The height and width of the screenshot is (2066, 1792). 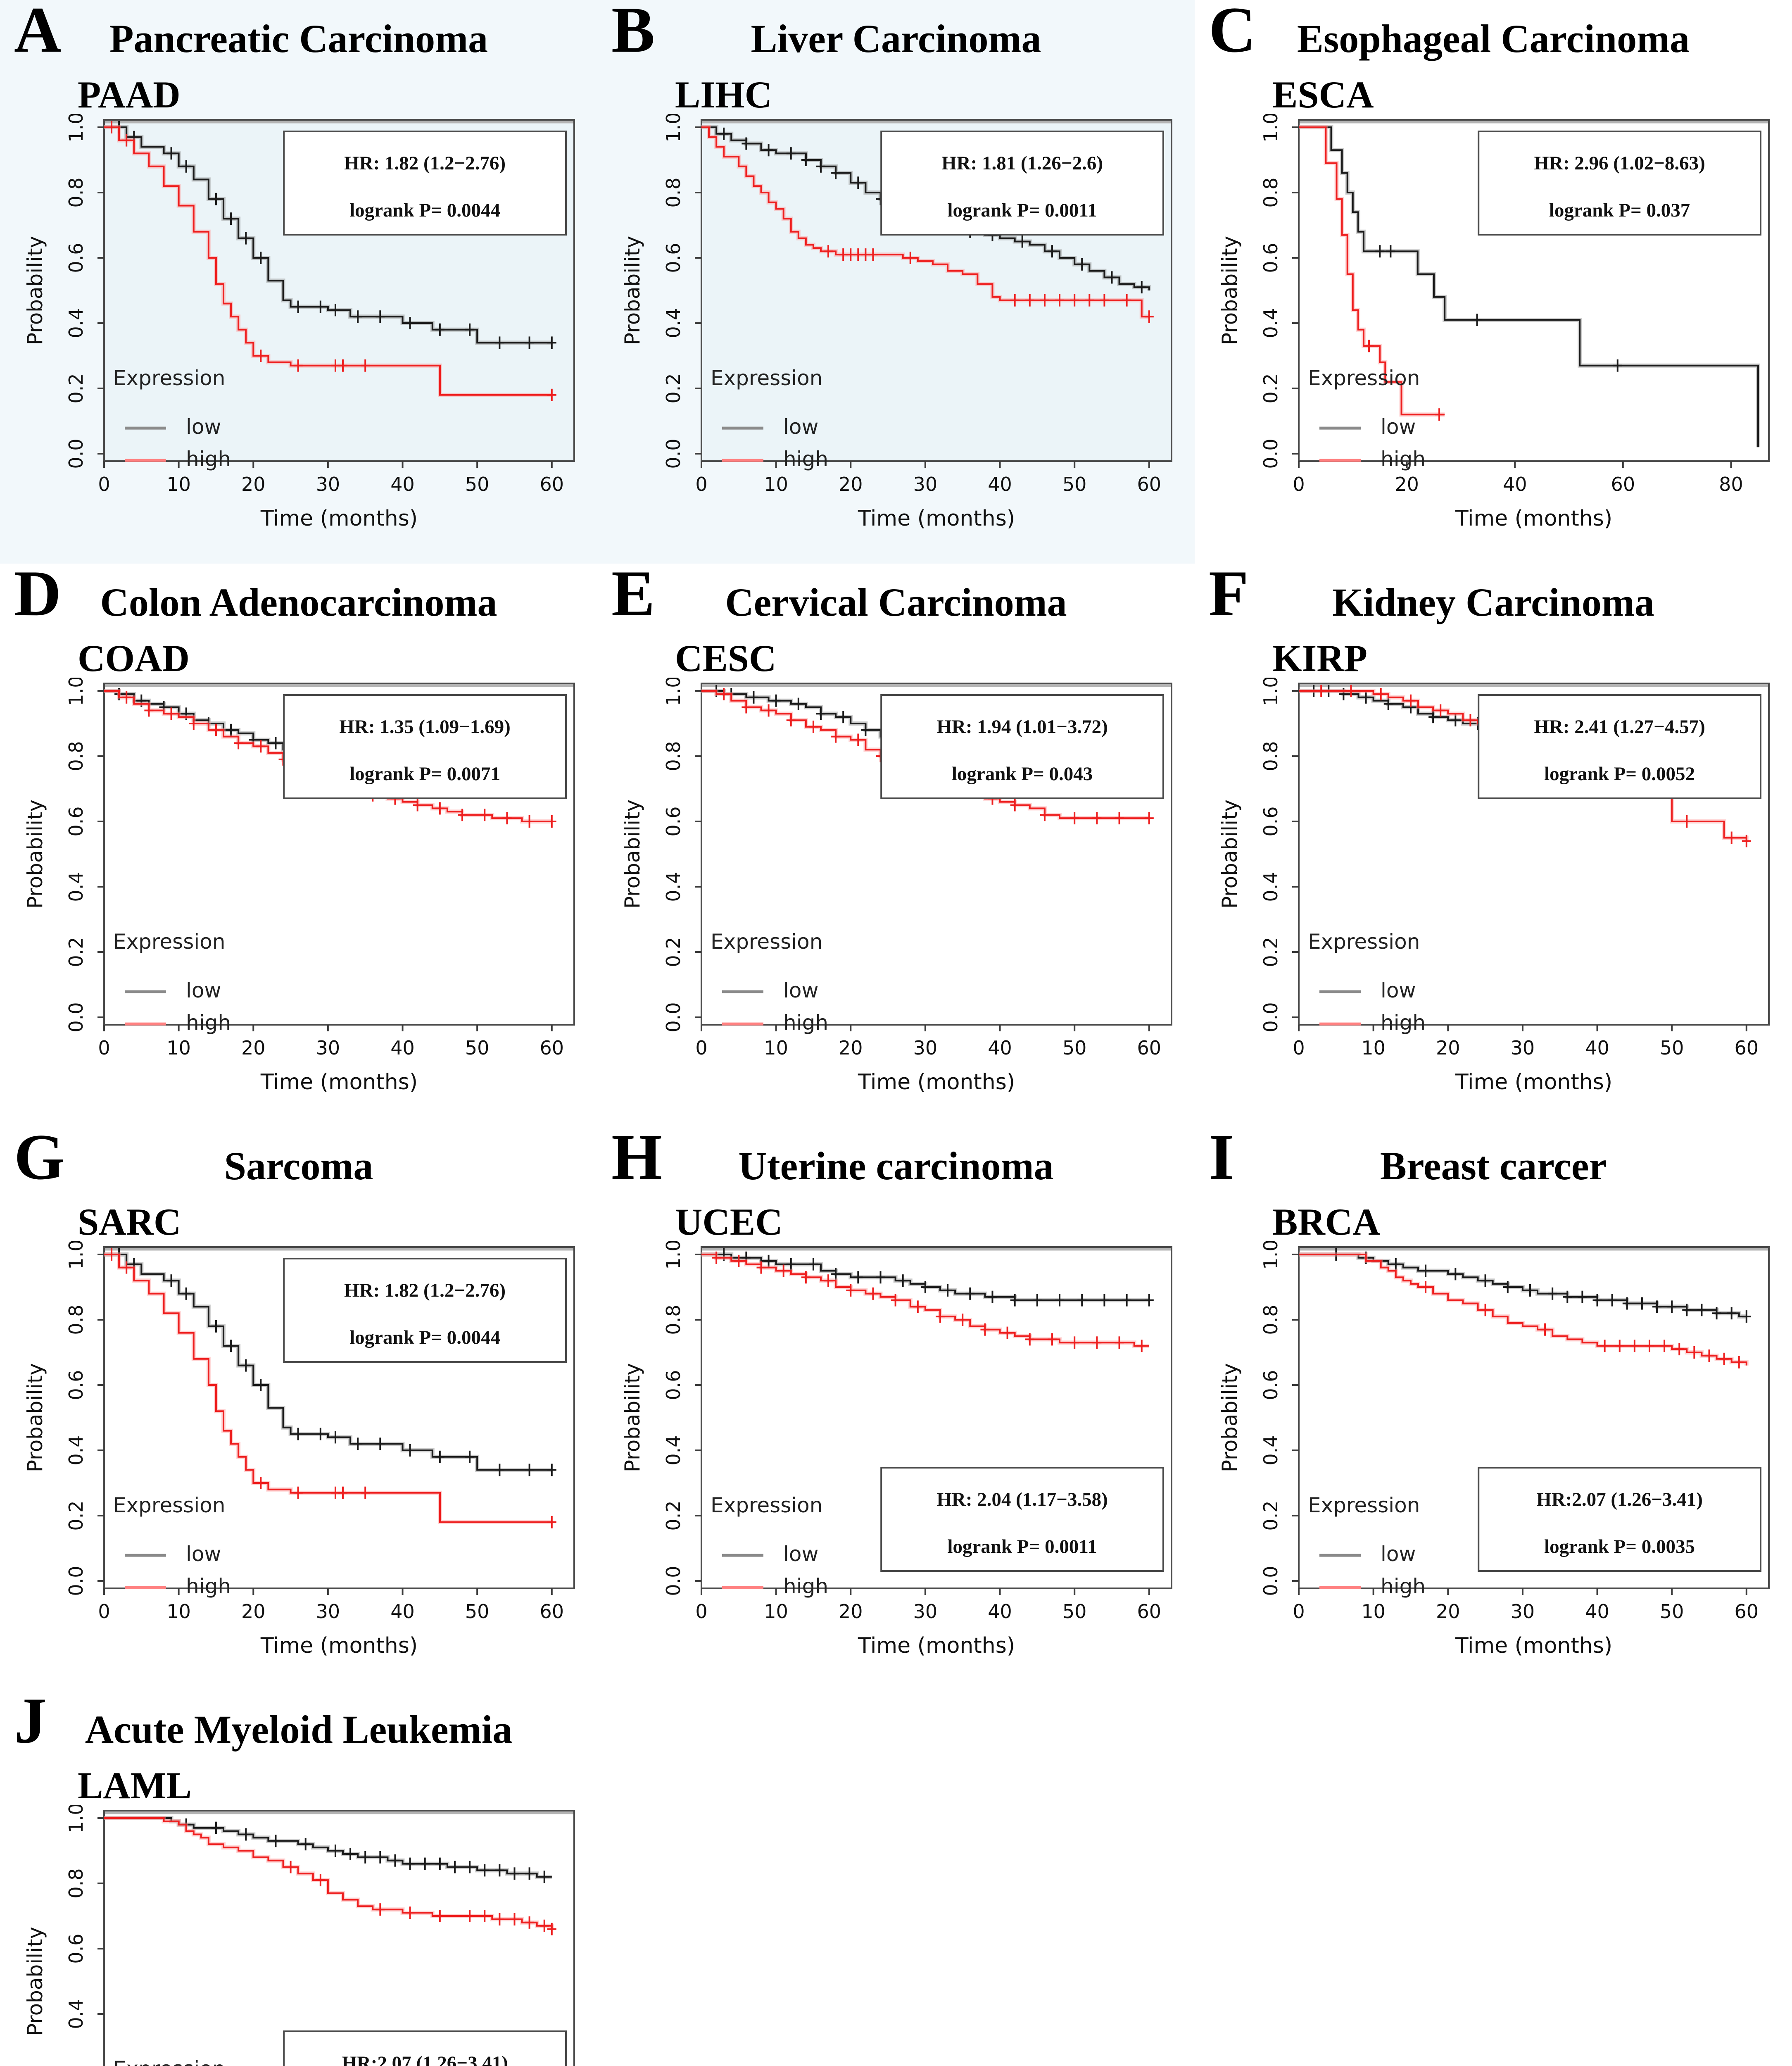 What do you see at coordinates (729, 1222) in the screenshot?
I see `panel-abbr: UCEC` at bounding box center [729, 1222].